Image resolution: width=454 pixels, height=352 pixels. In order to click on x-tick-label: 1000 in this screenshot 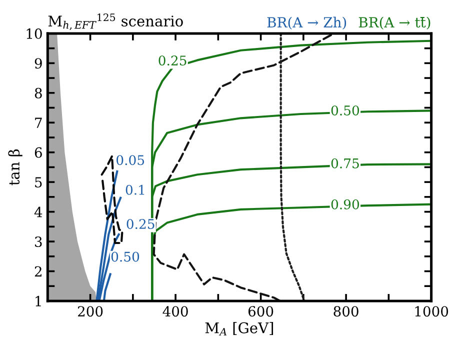, I will do `click(431, 311)`.